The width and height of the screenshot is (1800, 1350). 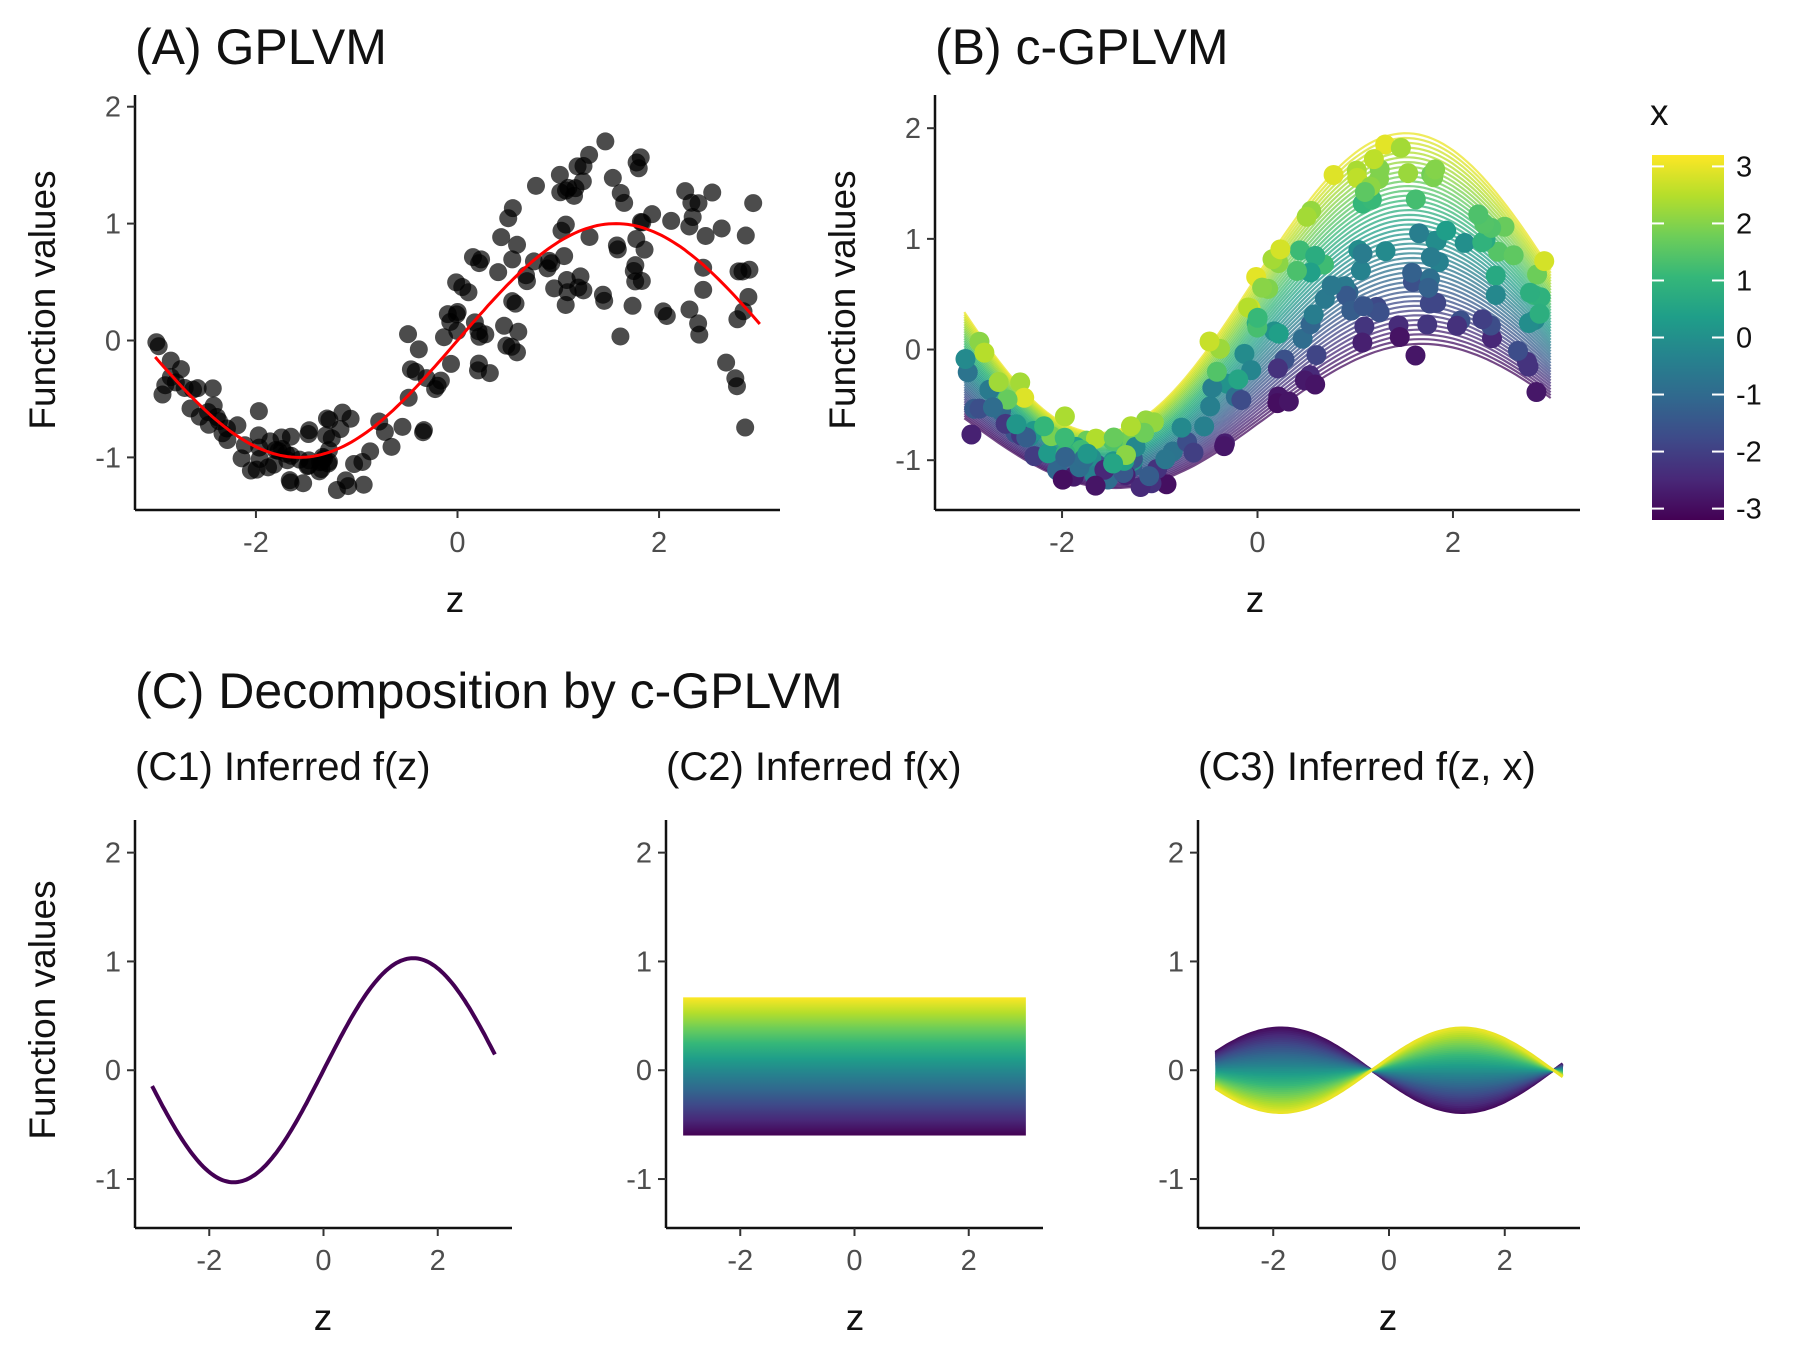 What do you see at coordinates (1706, 309) in the screenshot?
I see `colorbar-legend: x 3 2 1 0 -1 -2 -3` at bounding box center [1706, 309].